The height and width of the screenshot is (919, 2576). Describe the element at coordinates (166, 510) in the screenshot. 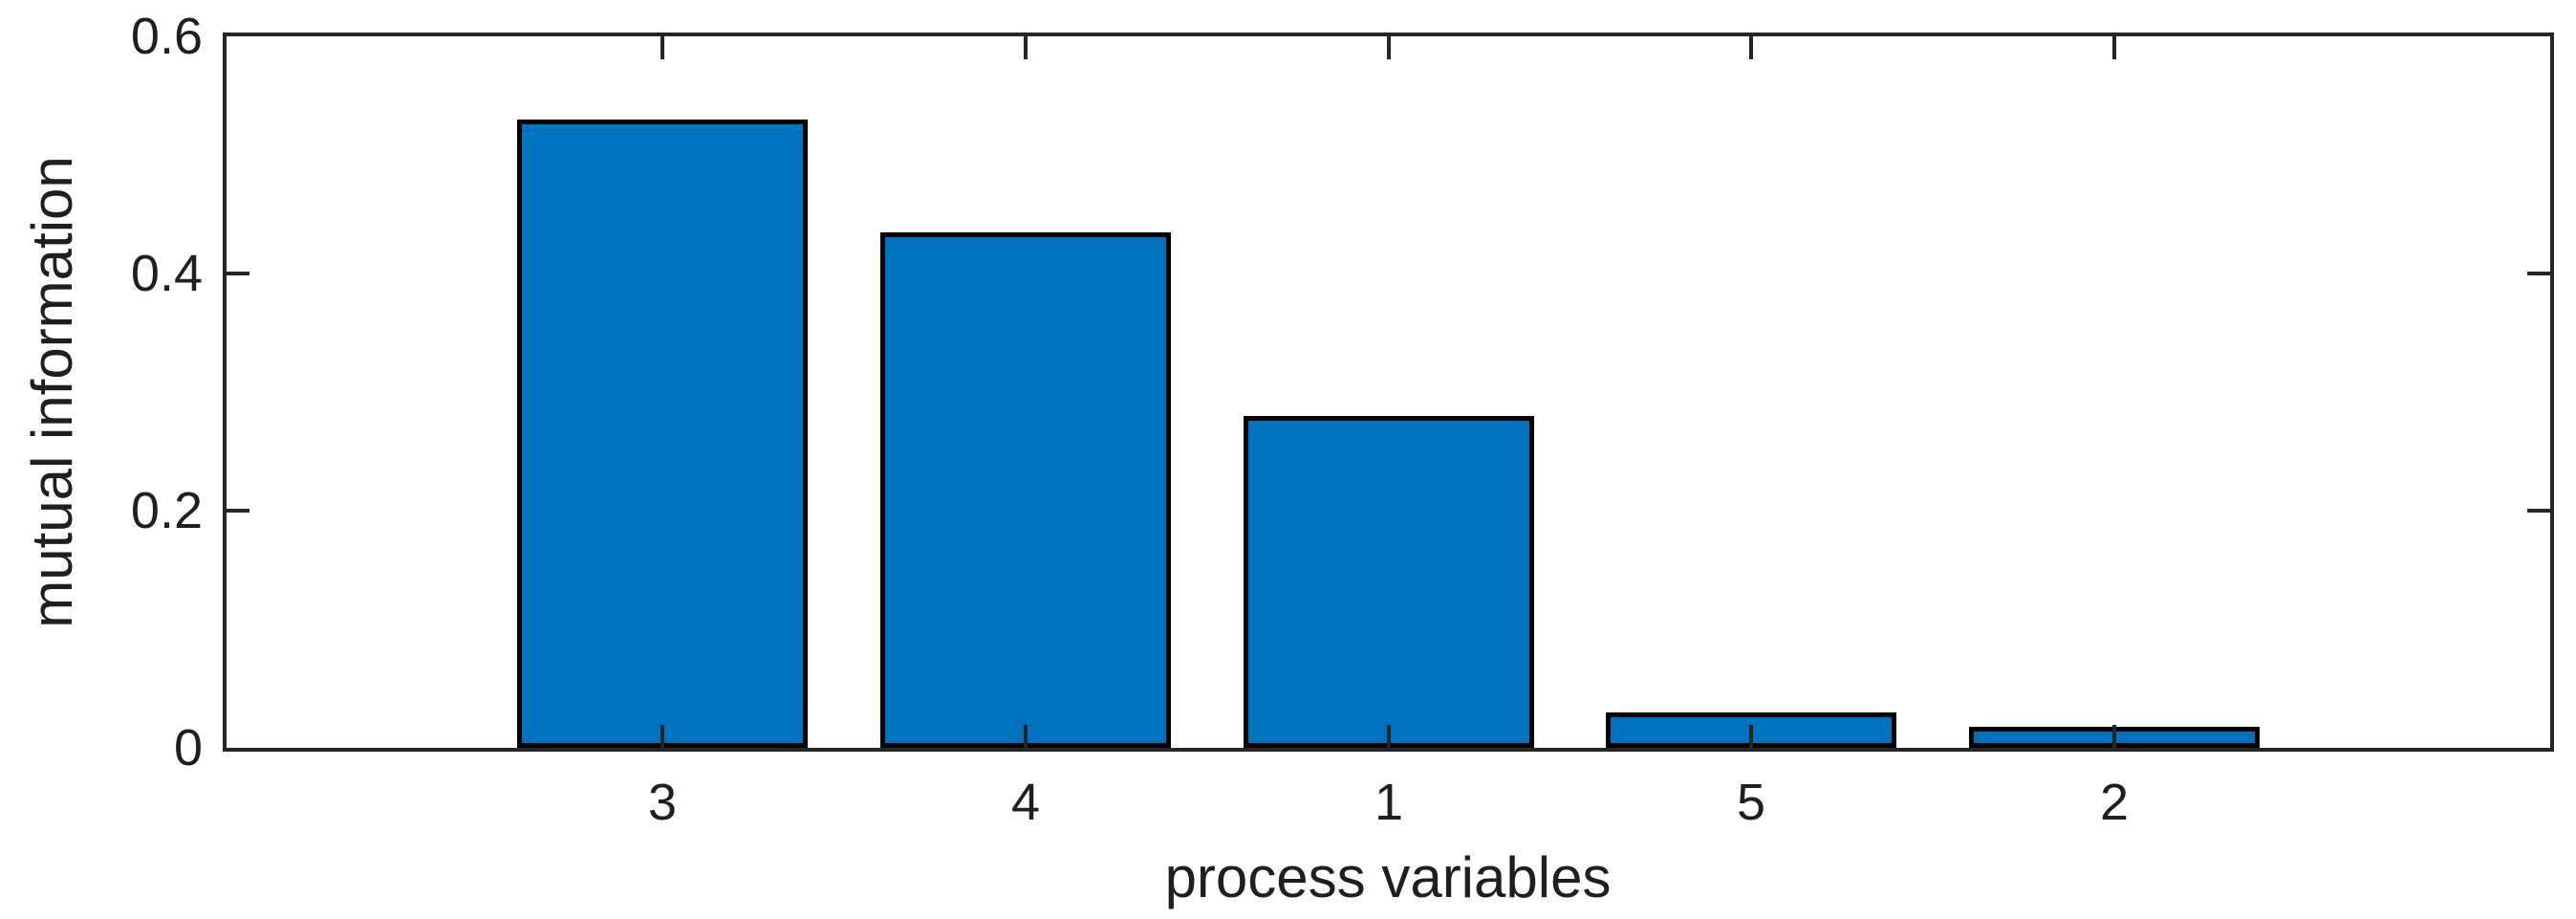

I see `y-tick-label-0.2: 0.2` at that location.